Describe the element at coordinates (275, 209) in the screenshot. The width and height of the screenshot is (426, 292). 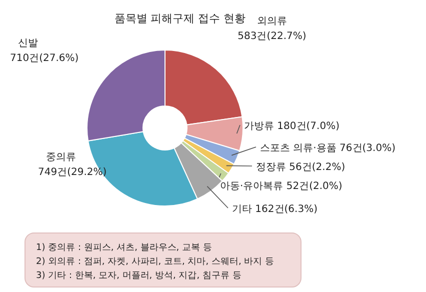
I see `slice-label: 기타 162건(6.3%)` at that location.